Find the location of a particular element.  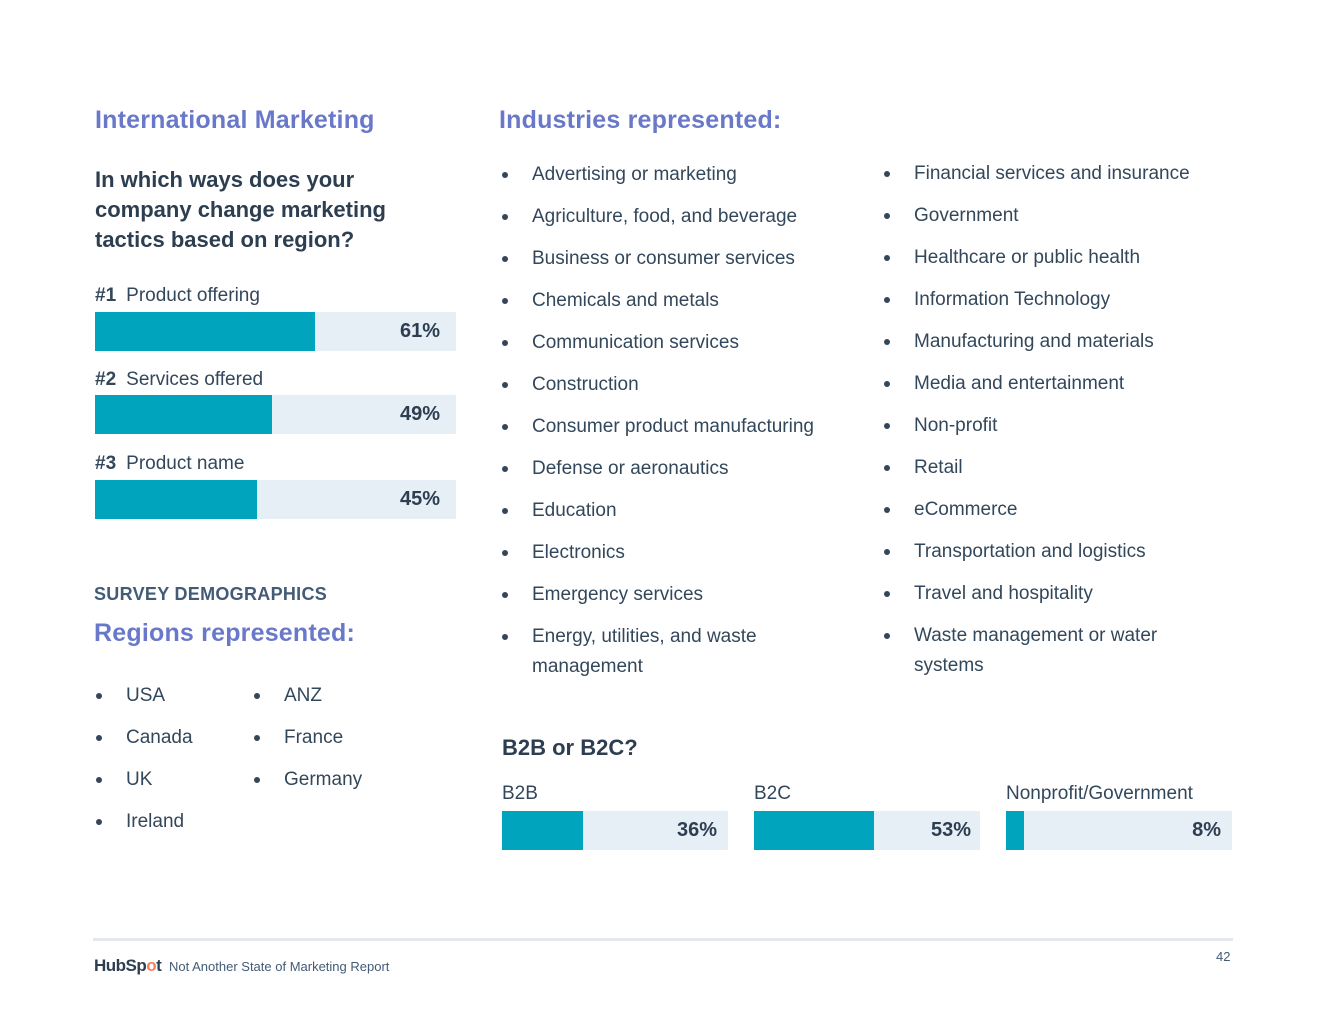

bar-track: 53% is located at coordinates (867, 830).